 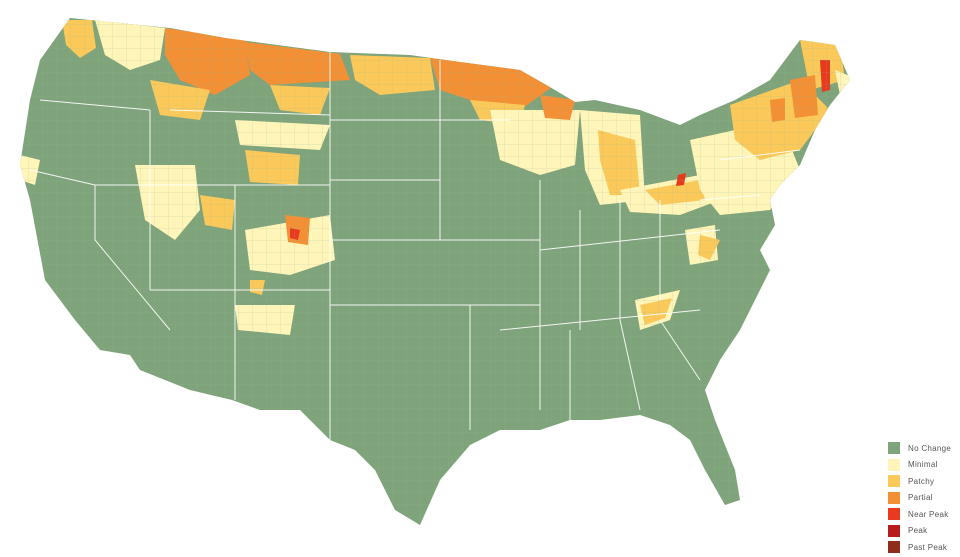 I want to click on legend-item-peak: Peak, so click(x=923, y=531).